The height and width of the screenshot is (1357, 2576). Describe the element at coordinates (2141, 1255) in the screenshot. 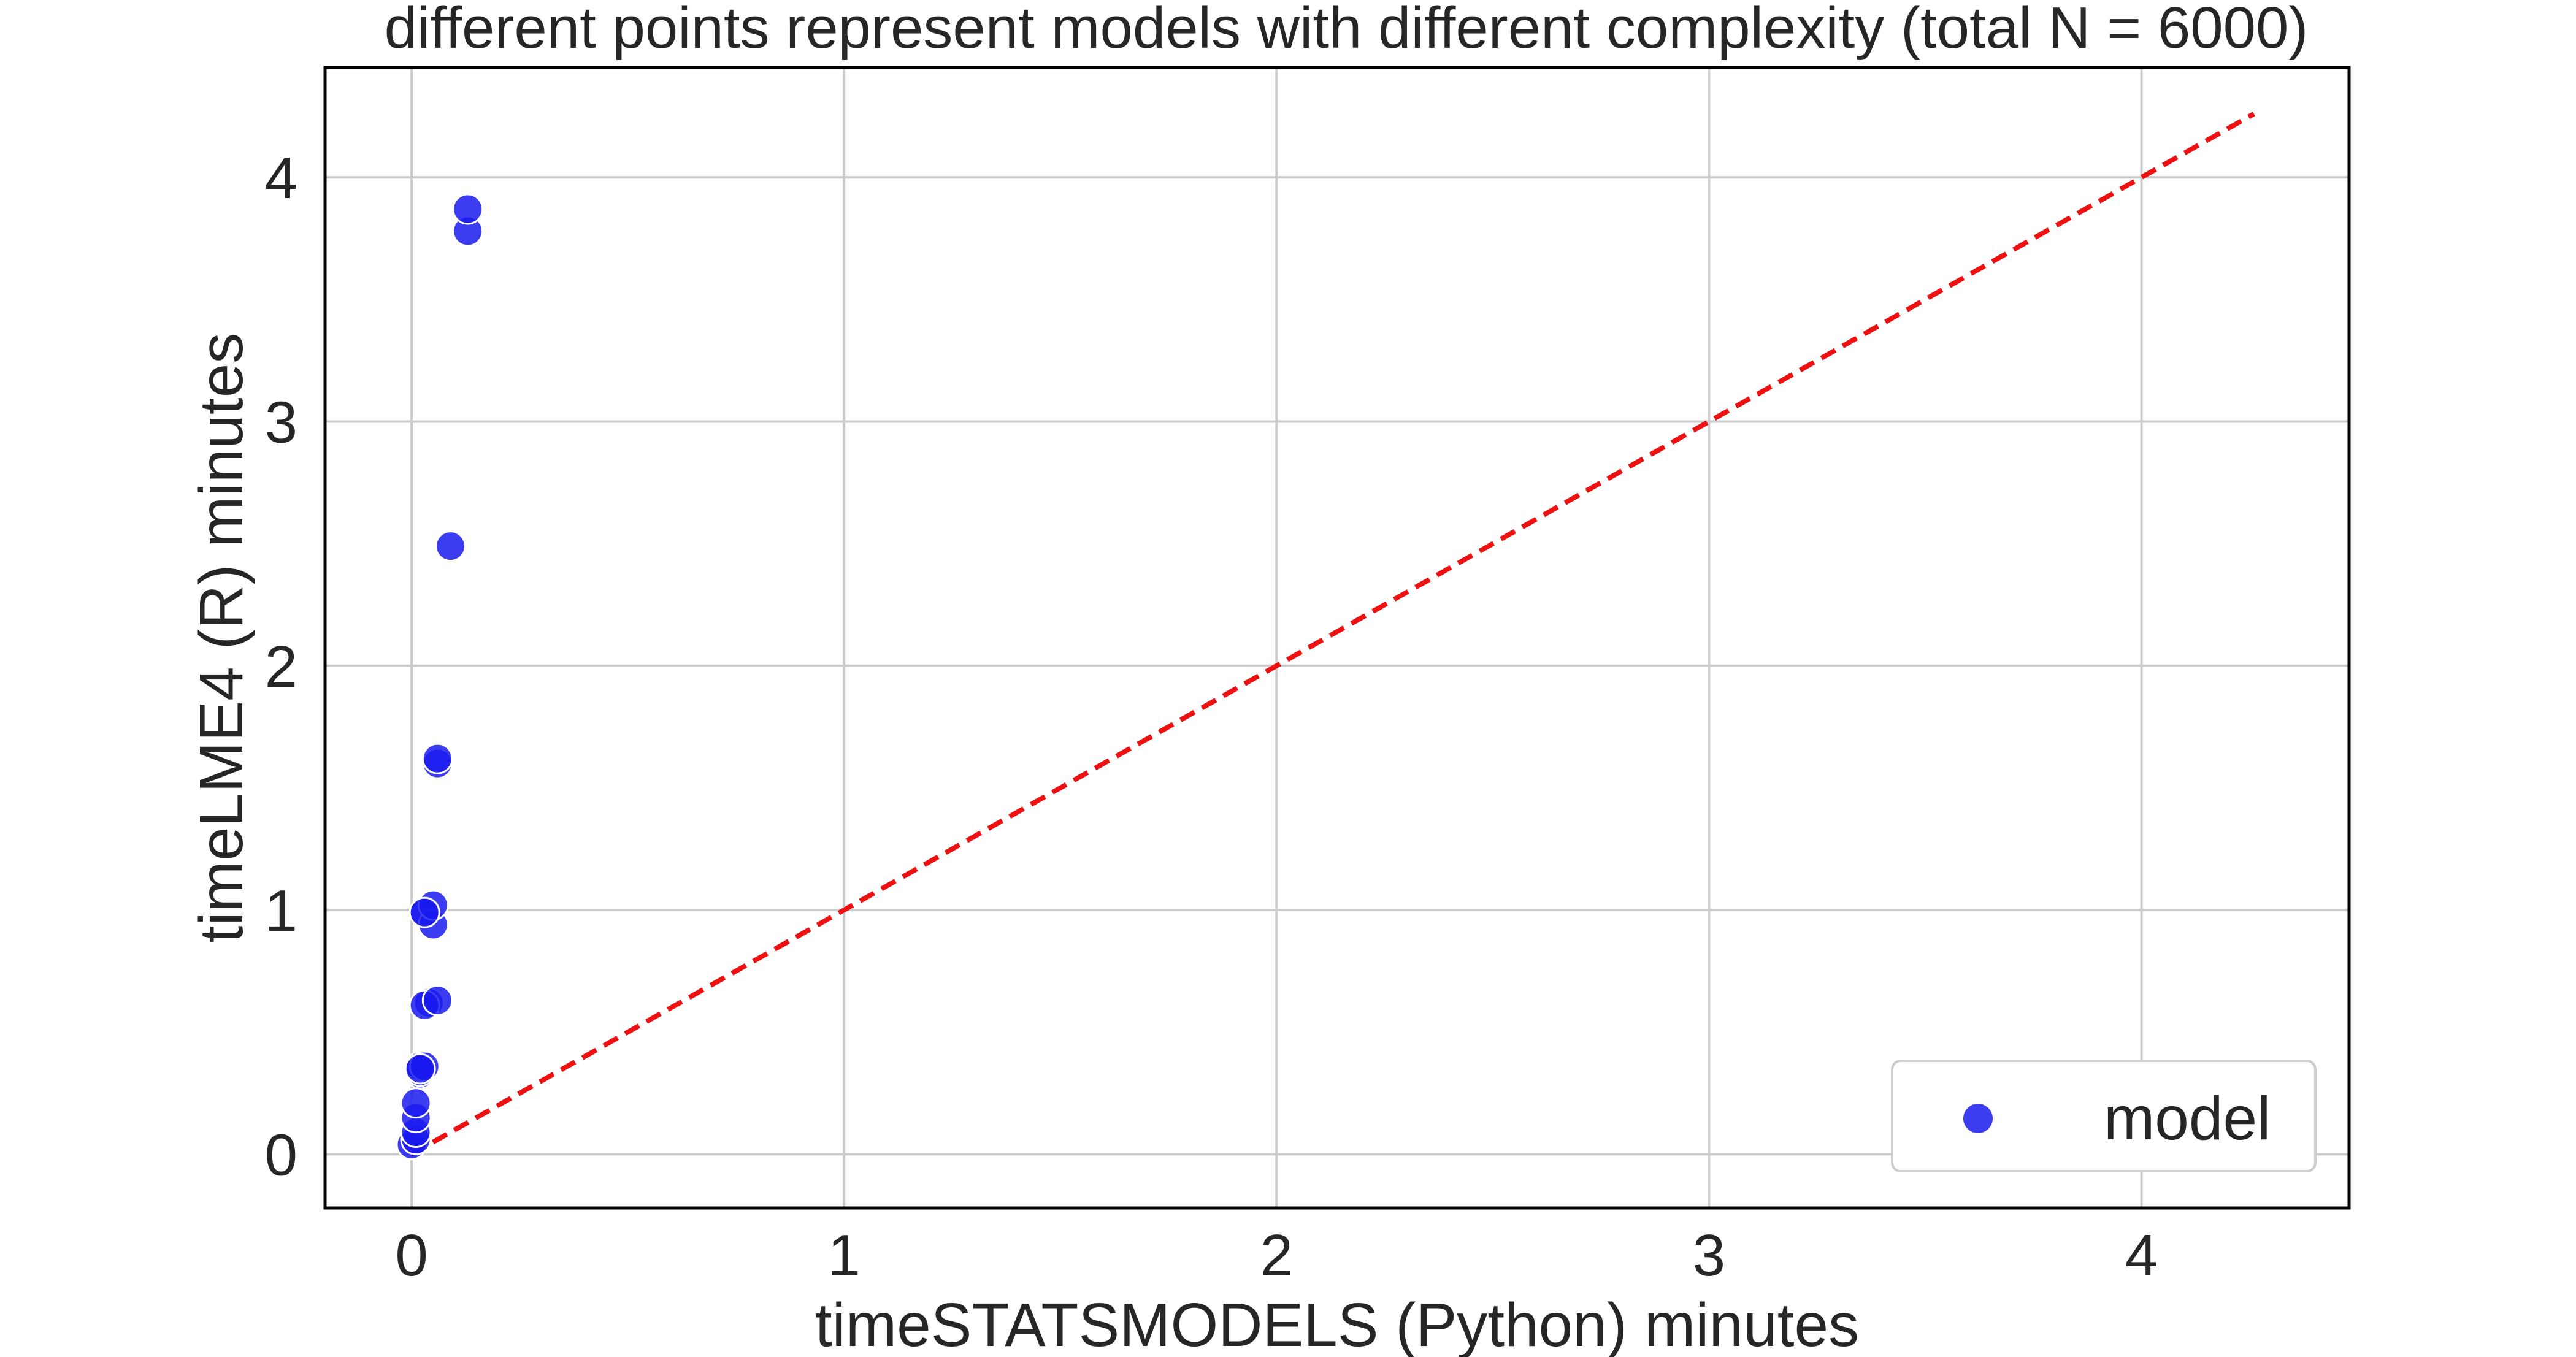

I see `x-tick-label: 4` at that location.